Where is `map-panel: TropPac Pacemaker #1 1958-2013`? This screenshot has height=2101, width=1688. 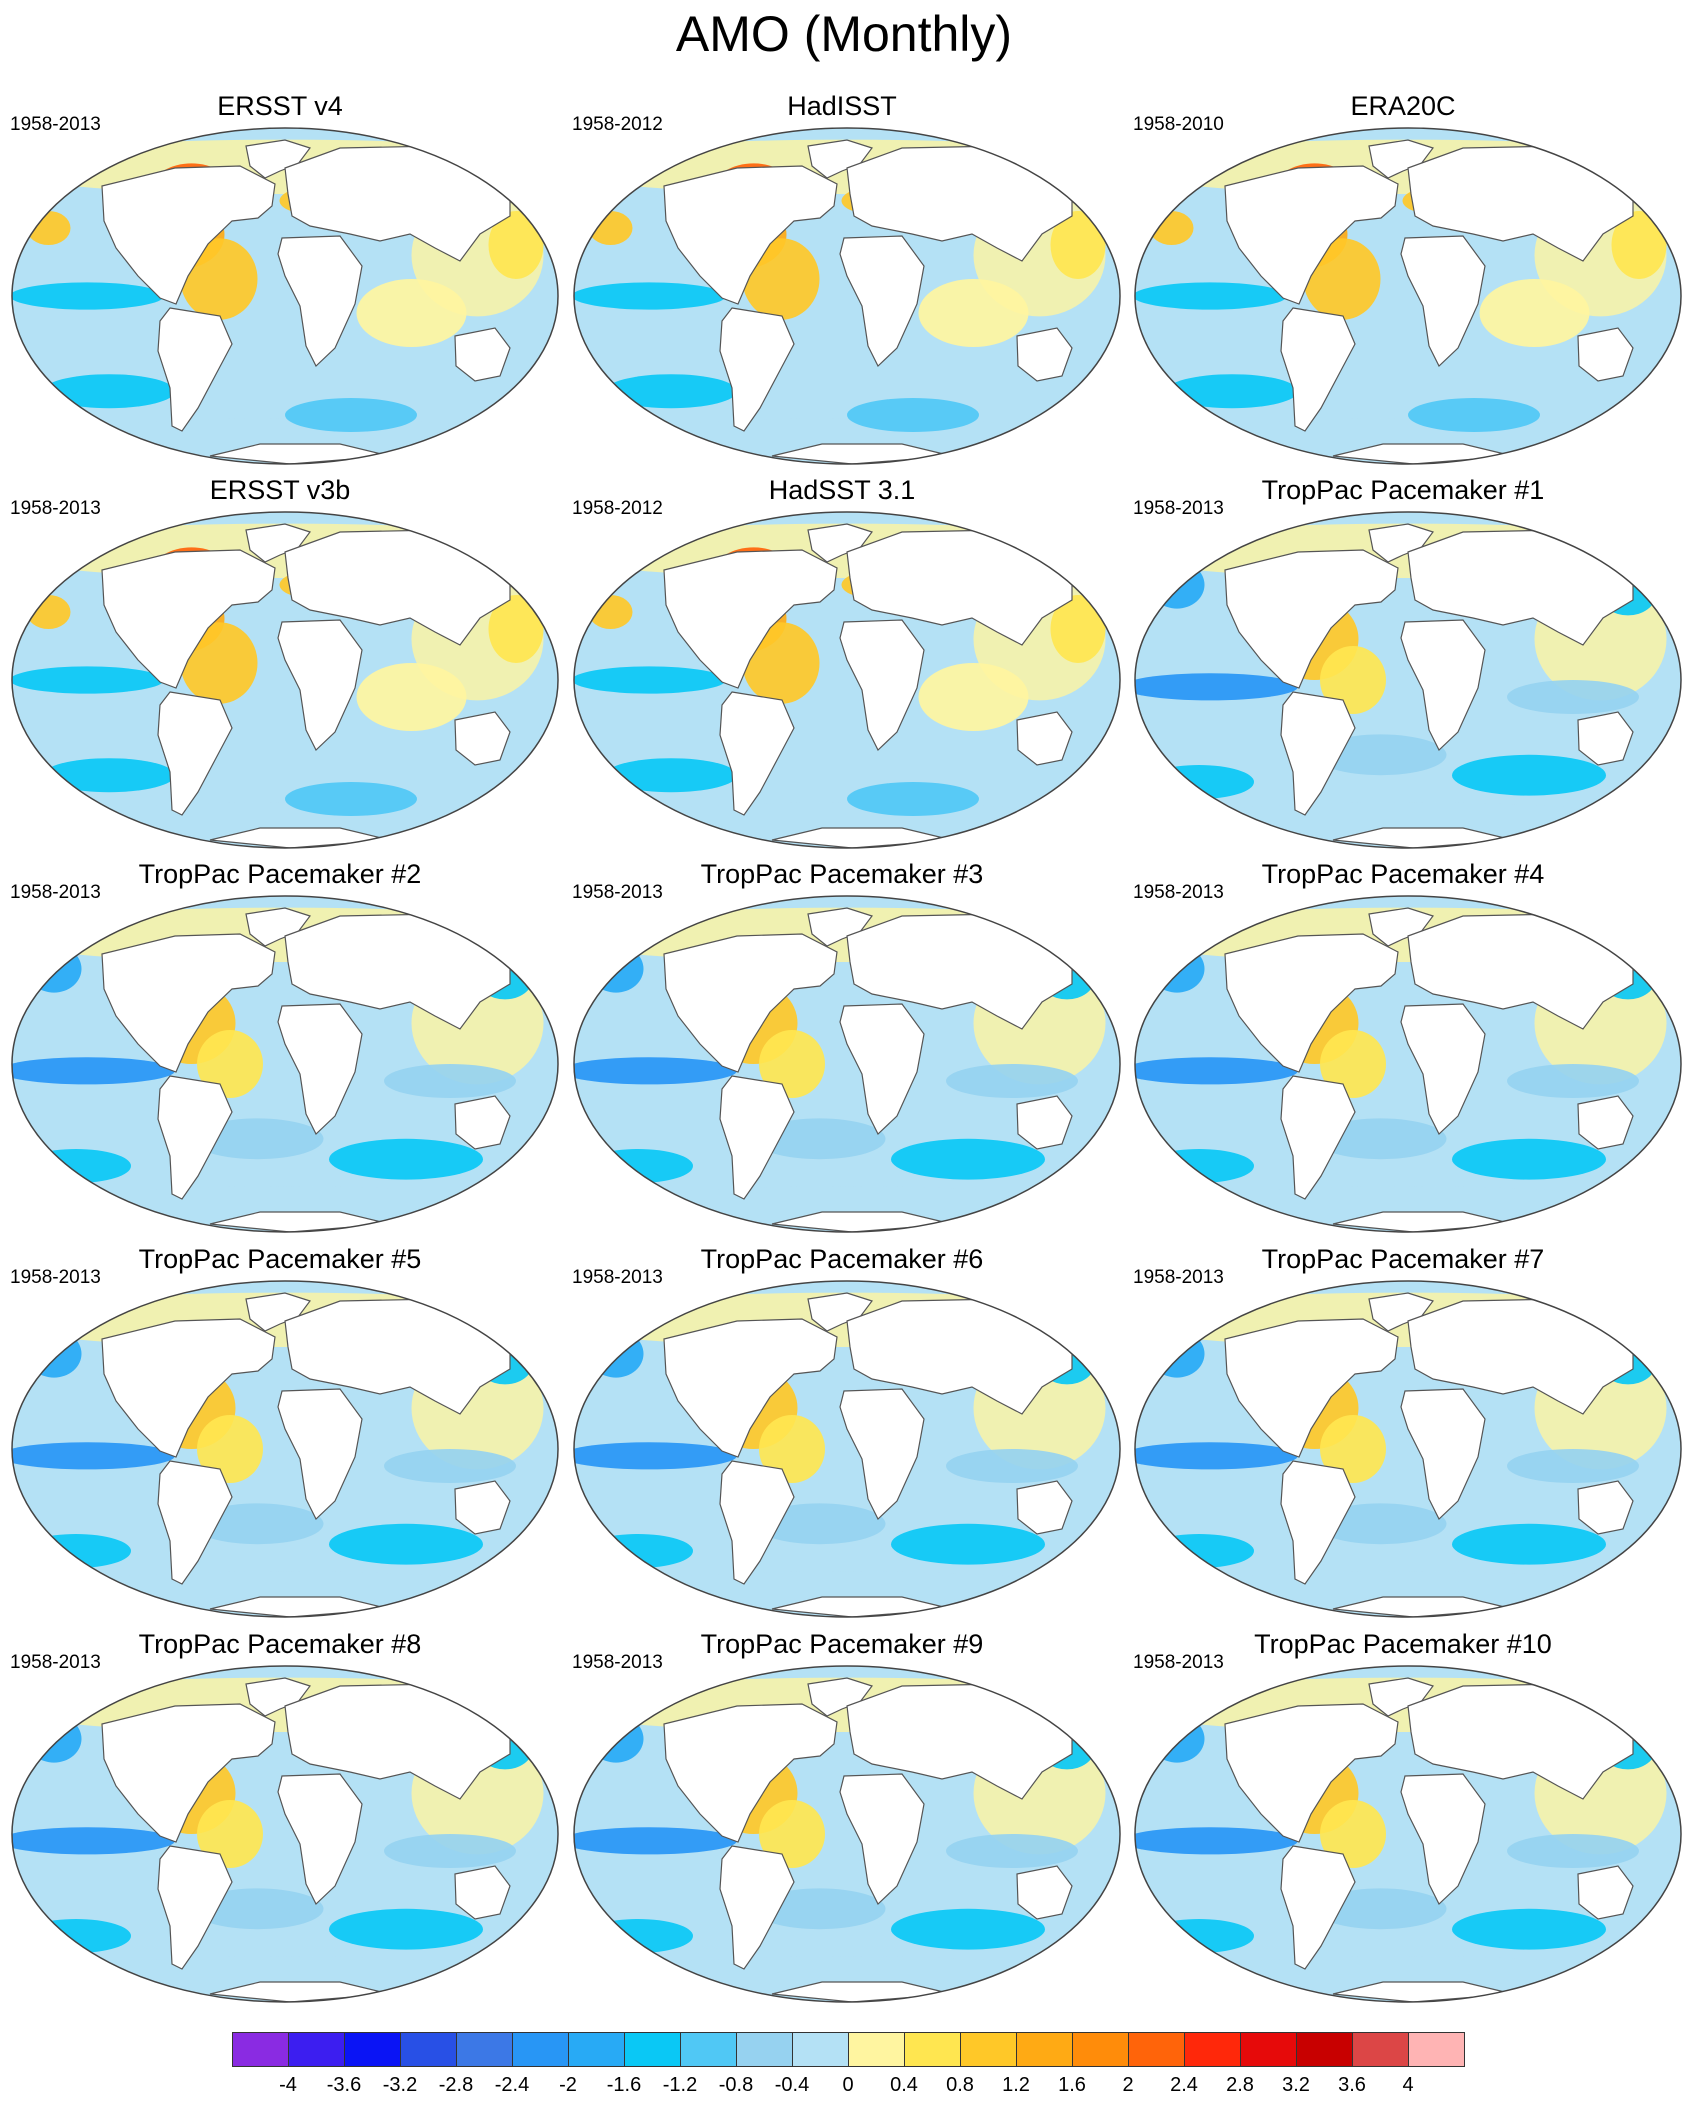
map-panel: TropPac Pacemaker #1 1958-2013 is located at coordinates (1403, 662).